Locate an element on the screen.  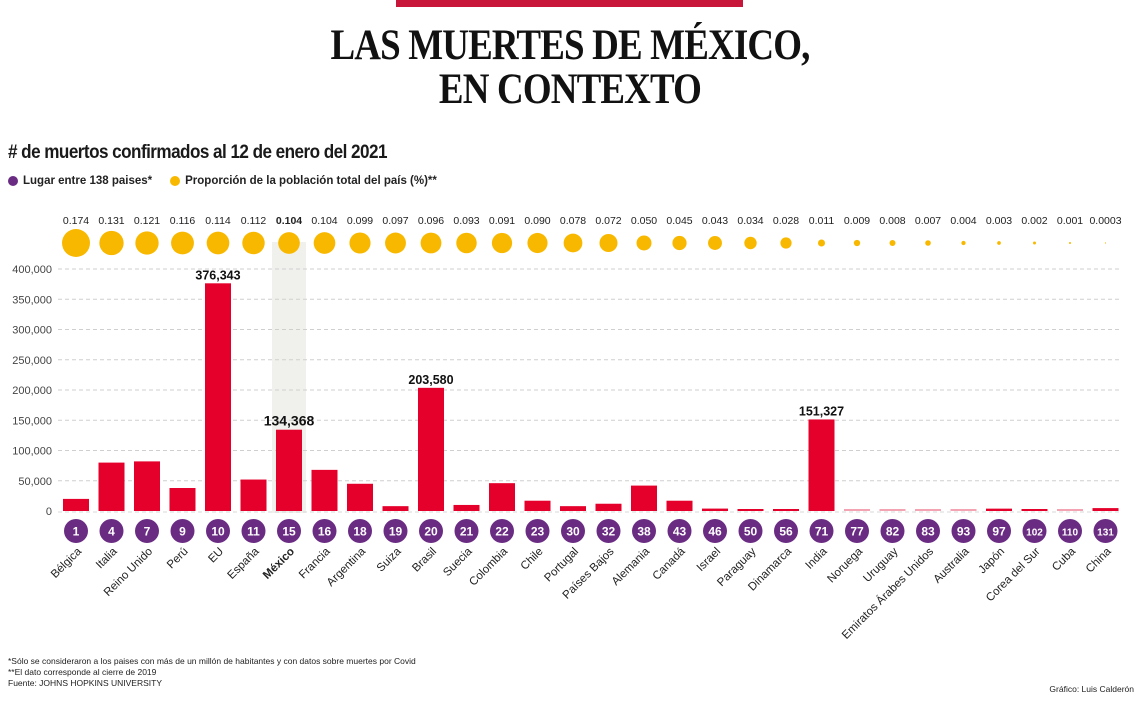
category-label: Chile is located at coordinates (532, 559).